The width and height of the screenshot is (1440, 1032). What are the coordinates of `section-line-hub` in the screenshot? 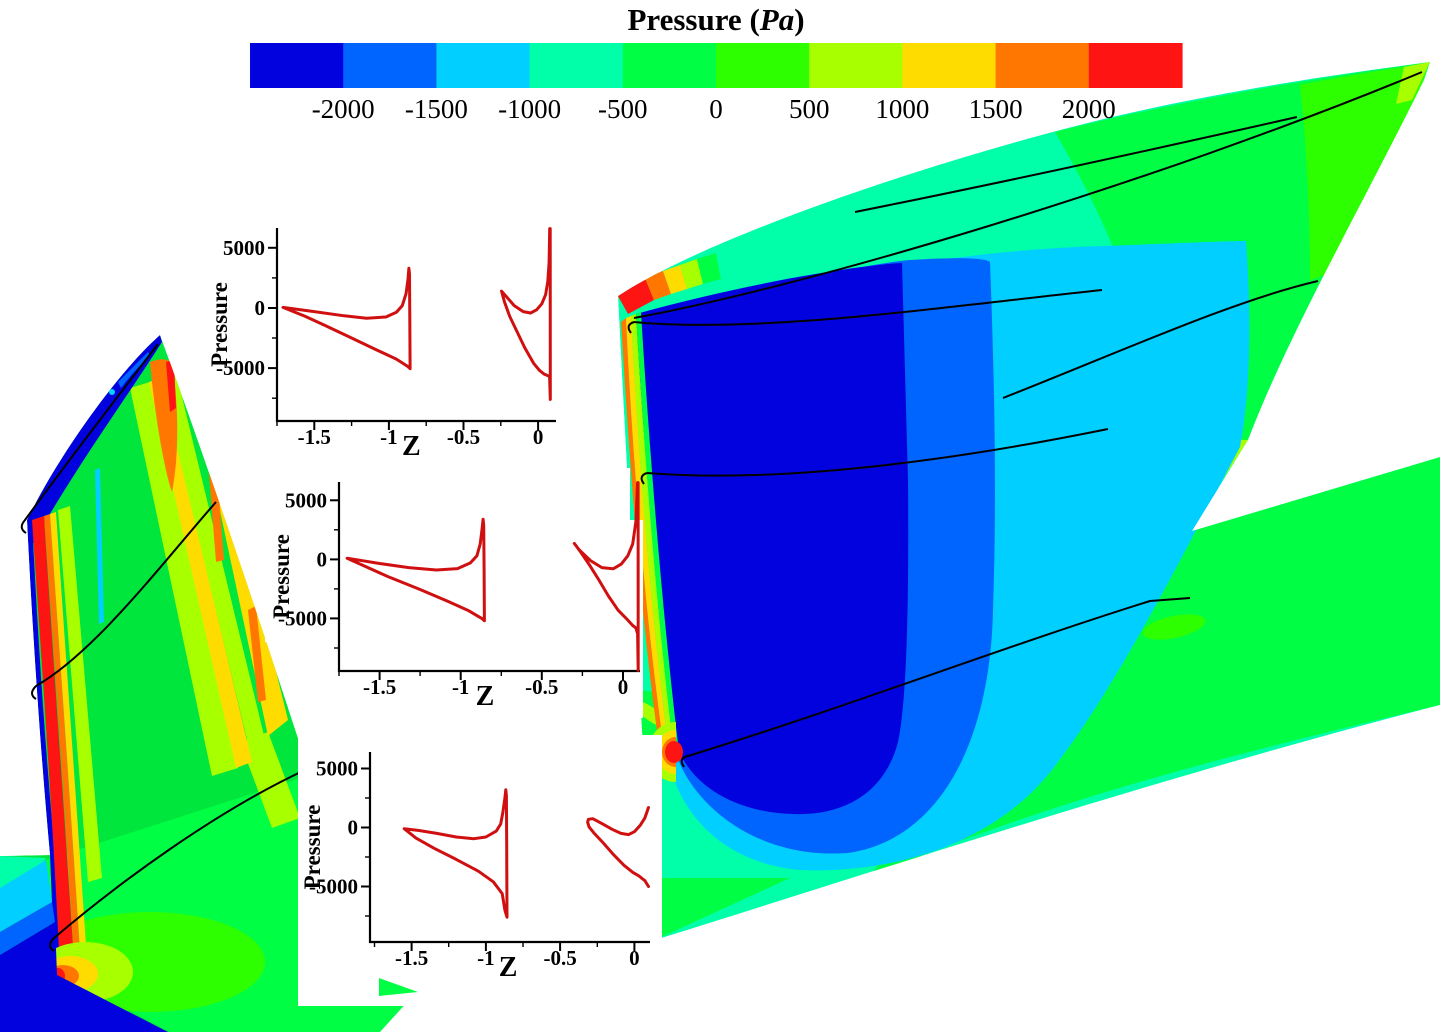 It's located at (935, 682).